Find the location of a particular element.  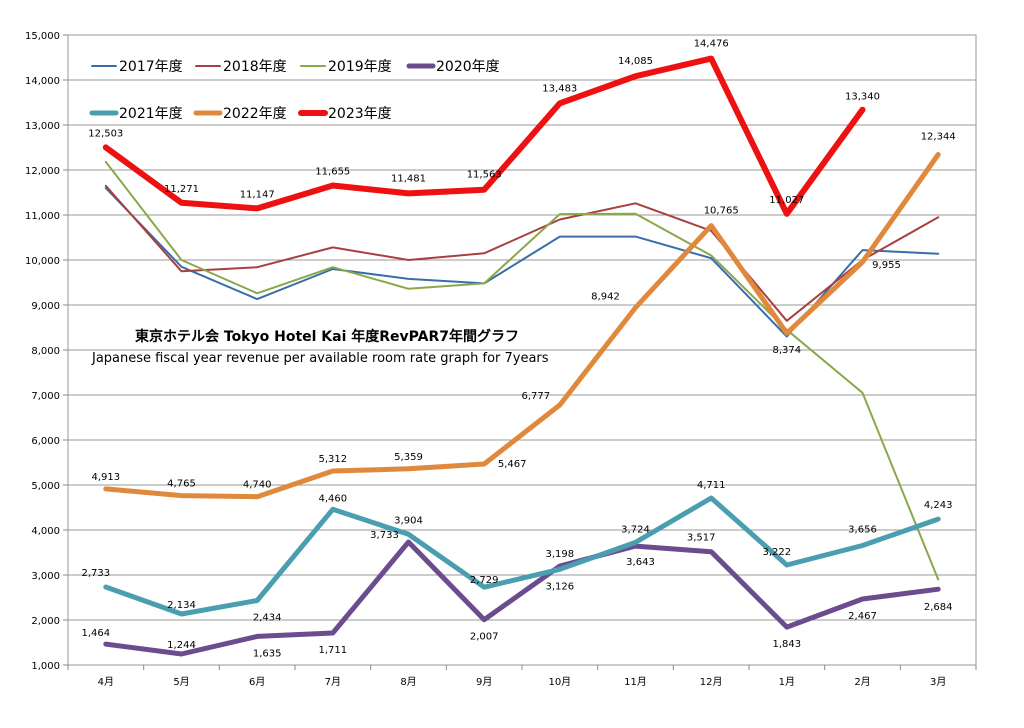

data-label-s5-4: 5,359 is located at coordinates (408, 457).